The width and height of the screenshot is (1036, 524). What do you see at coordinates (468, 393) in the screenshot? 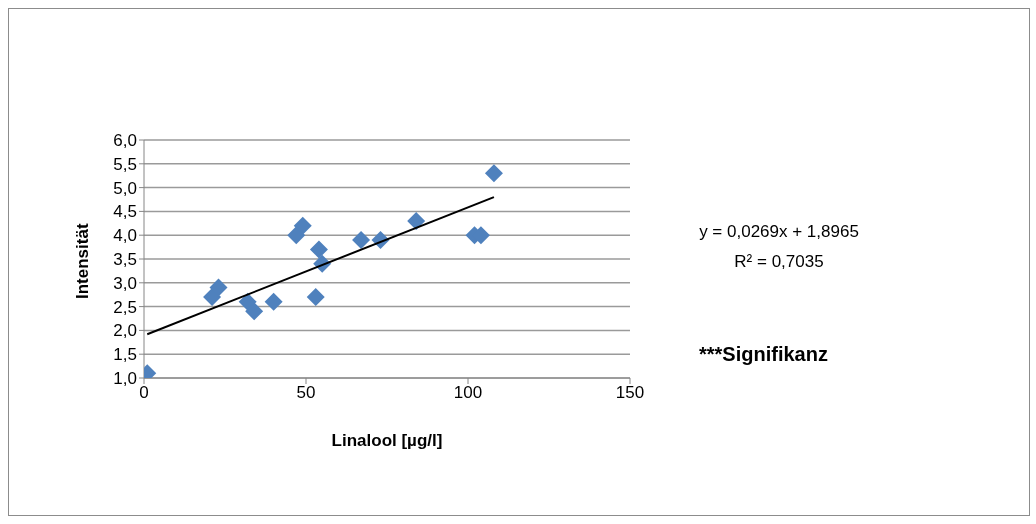
I see `x-tick-label: 100` at bounding box center [468, 393].